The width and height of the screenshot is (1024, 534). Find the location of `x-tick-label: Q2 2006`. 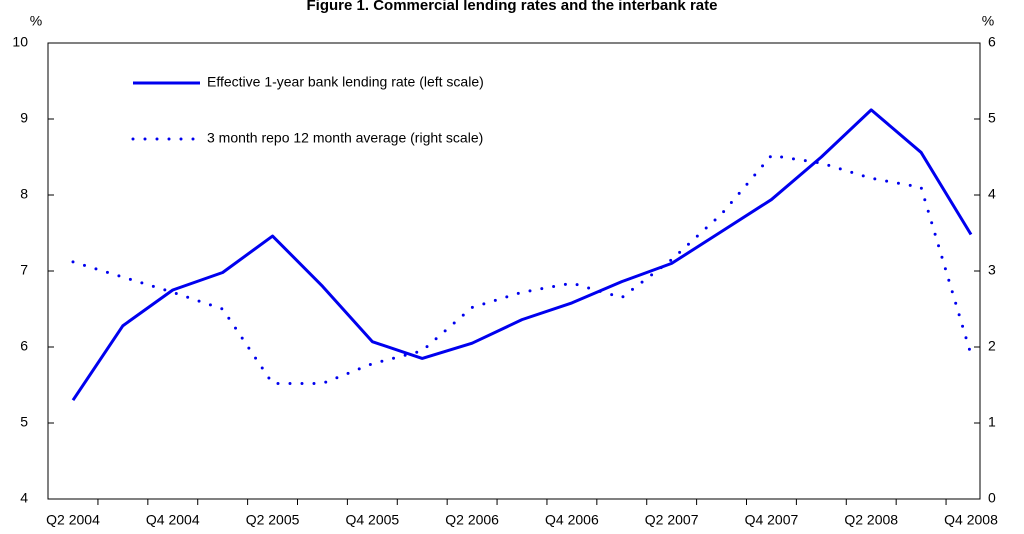

x-tick-label: Q2 2006 is located at coordinates (472, 520).